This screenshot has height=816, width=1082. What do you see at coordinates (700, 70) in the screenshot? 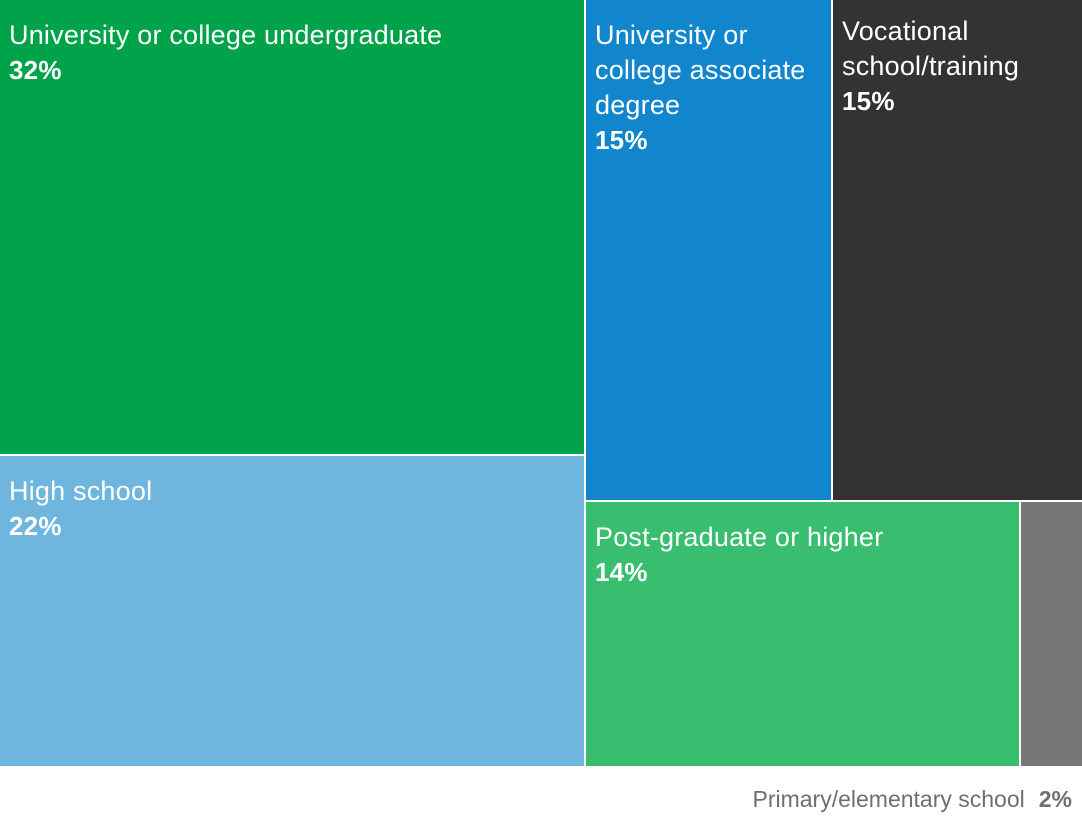
I see `tile-label-text: University or college associate degree` at bounding box center [700, 70].